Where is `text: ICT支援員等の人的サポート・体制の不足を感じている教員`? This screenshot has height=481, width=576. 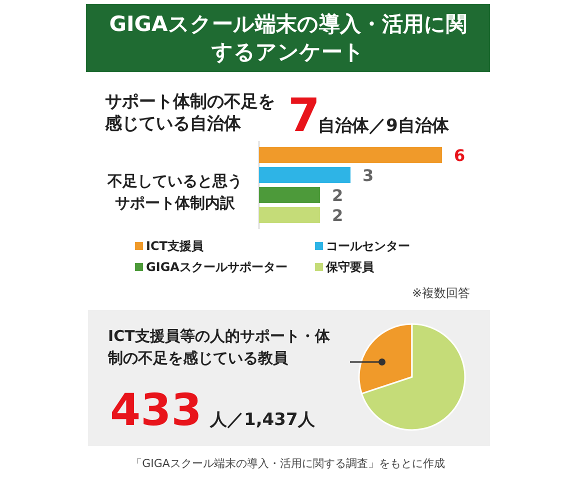
text: ICT支援員等の人的サポート・体制の不足を感じている教員 is located at coordinates (219, 347).